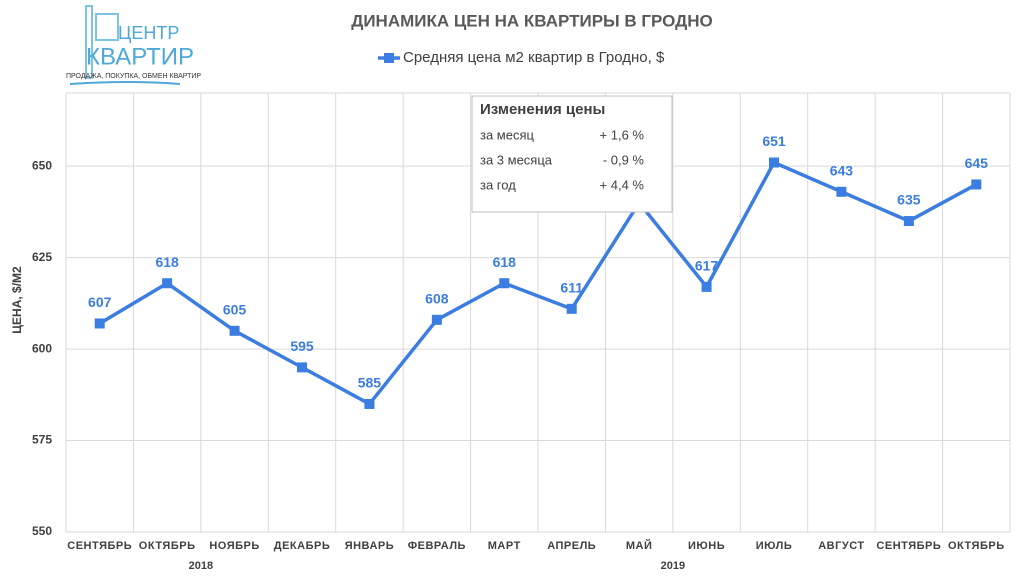  Describe the element at coordinates (532, 20) in the screenshot. I see `chart-title: ДИНАМИКА ЦЕН НА КВАРТИРЫ В ГРОДНО` at that location.